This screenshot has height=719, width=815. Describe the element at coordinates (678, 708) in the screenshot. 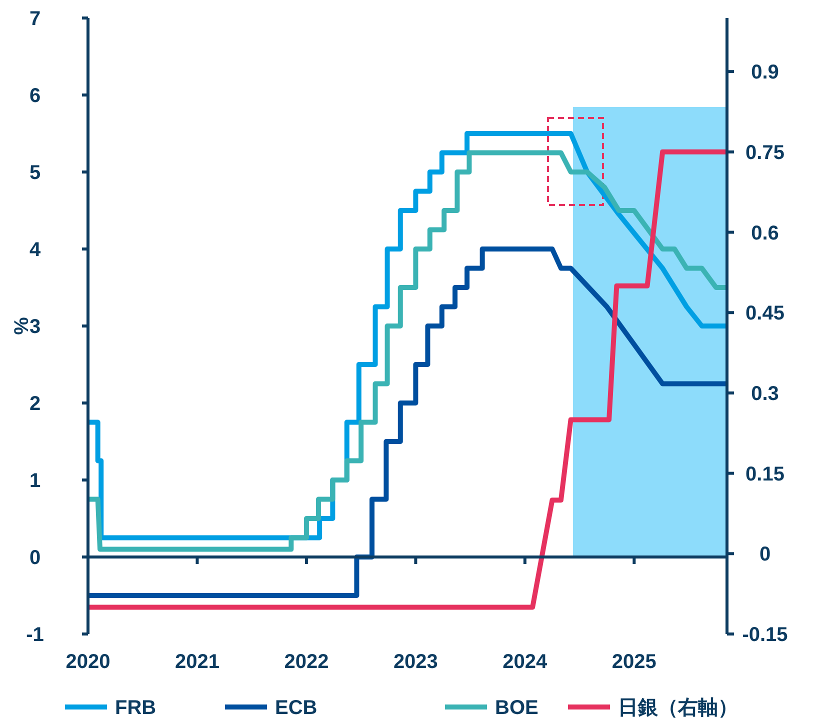

I see `legend-label: 日銀（右軸）` at that location.